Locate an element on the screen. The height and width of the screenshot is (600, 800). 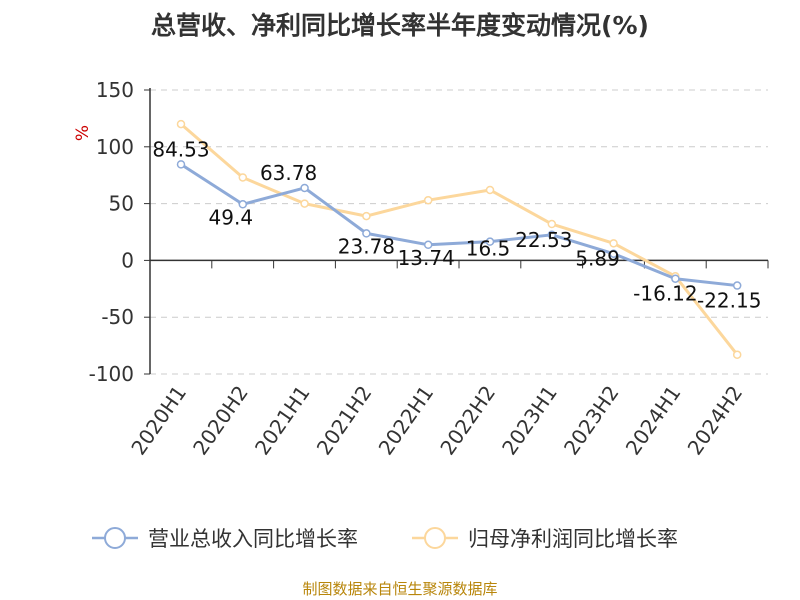
legend-label: 归母净利润同比增长率 is located at coordinates (573, 539).